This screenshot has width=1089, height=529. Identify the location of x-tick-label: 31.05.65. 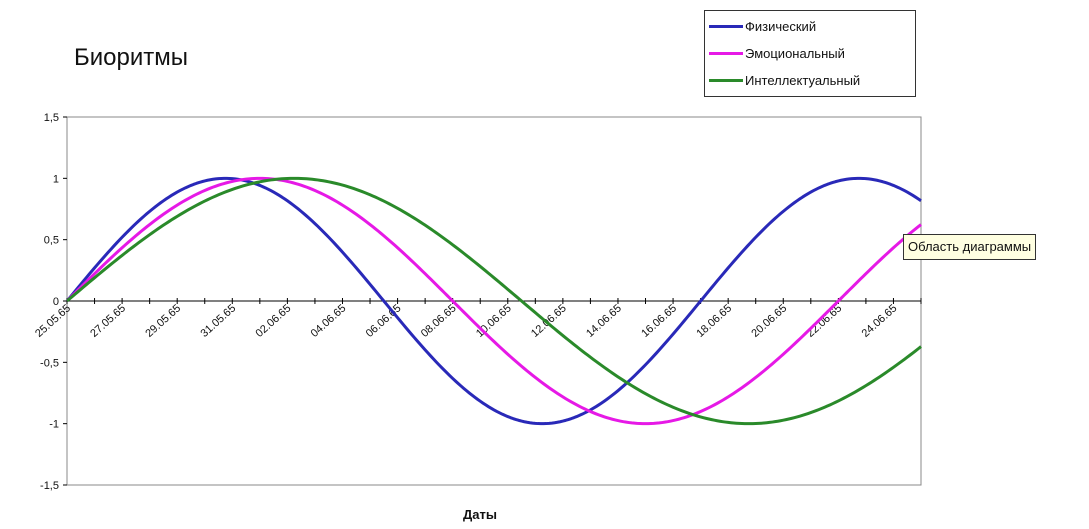
(218, 321).